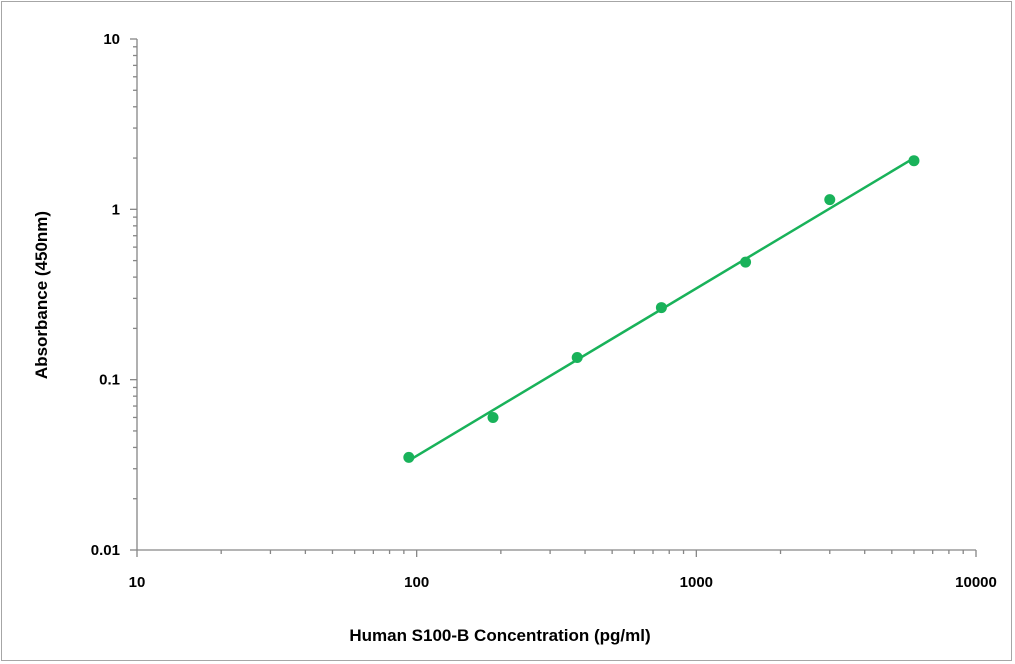 The image size is (1015, 664). What do you see at coordinates (41, 295) in the screenshot?
I see `y-axis-title: Absorbance (450nm)` at bounding box center [41, 295].